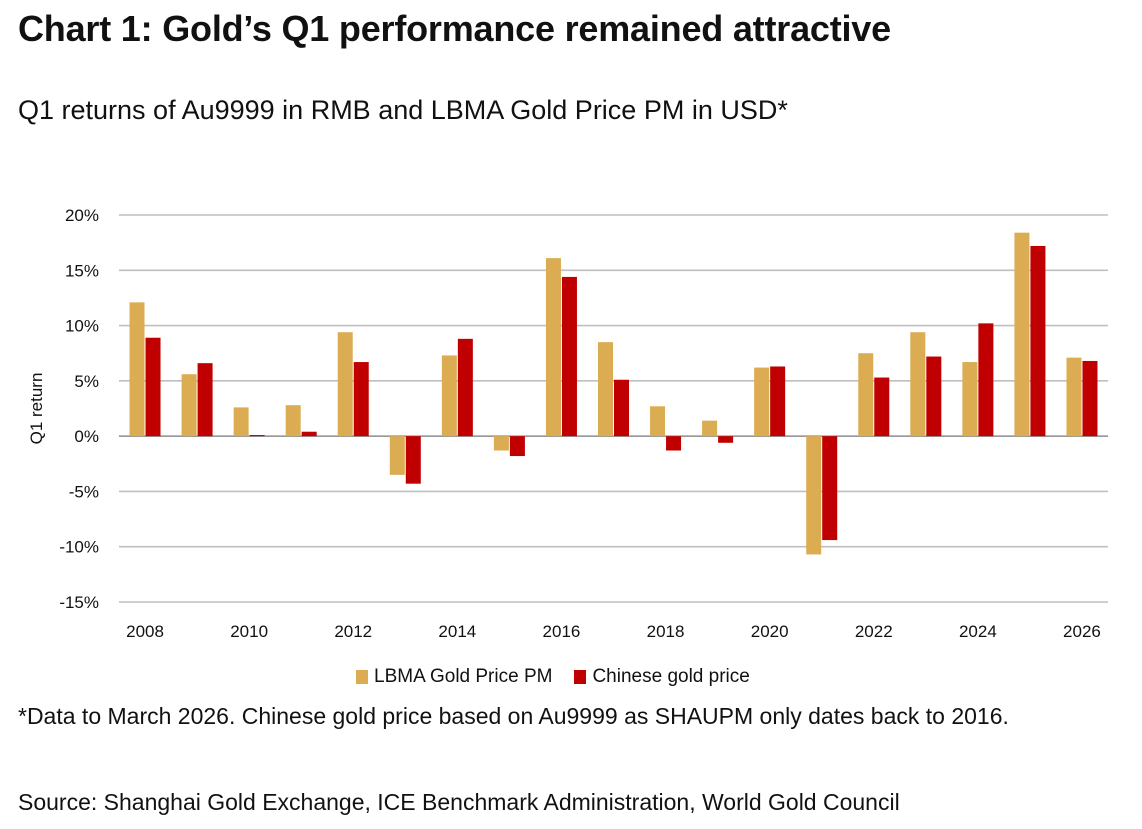 The image size is (1142, 829). I want to click on bar-lbma-2016, so click(553, 347).